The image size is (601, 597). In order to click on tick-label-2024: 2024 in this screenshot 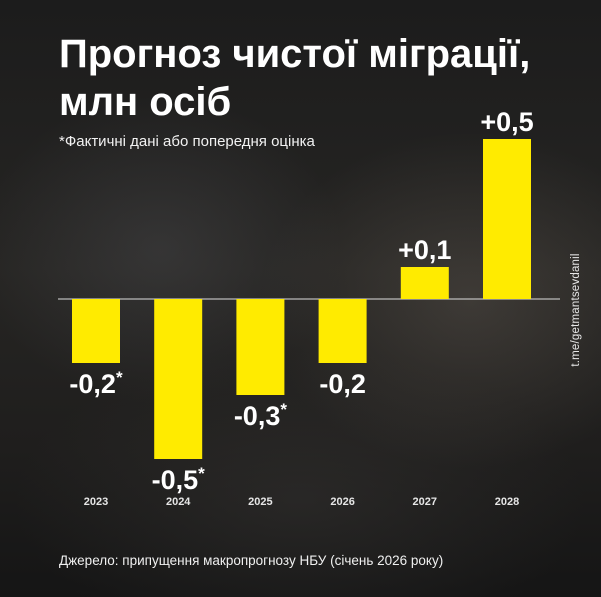, I will do `click(178, 502)`.